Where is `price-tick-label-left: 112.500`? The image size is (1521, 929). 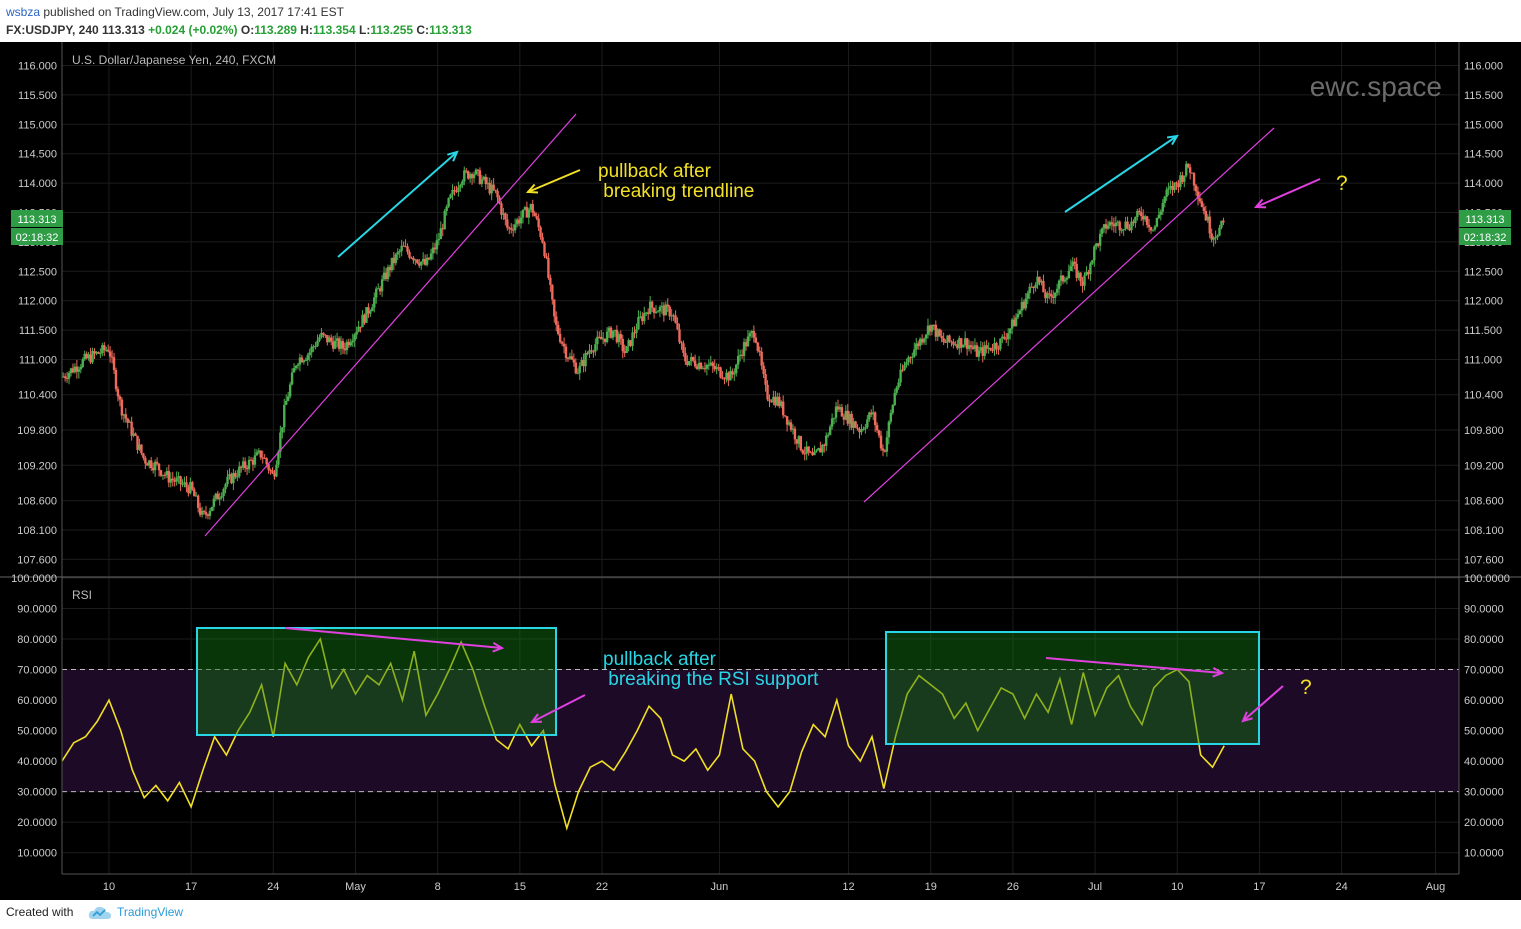 price-tick-label-left: 112.500 is located at coordinates (37, 272).